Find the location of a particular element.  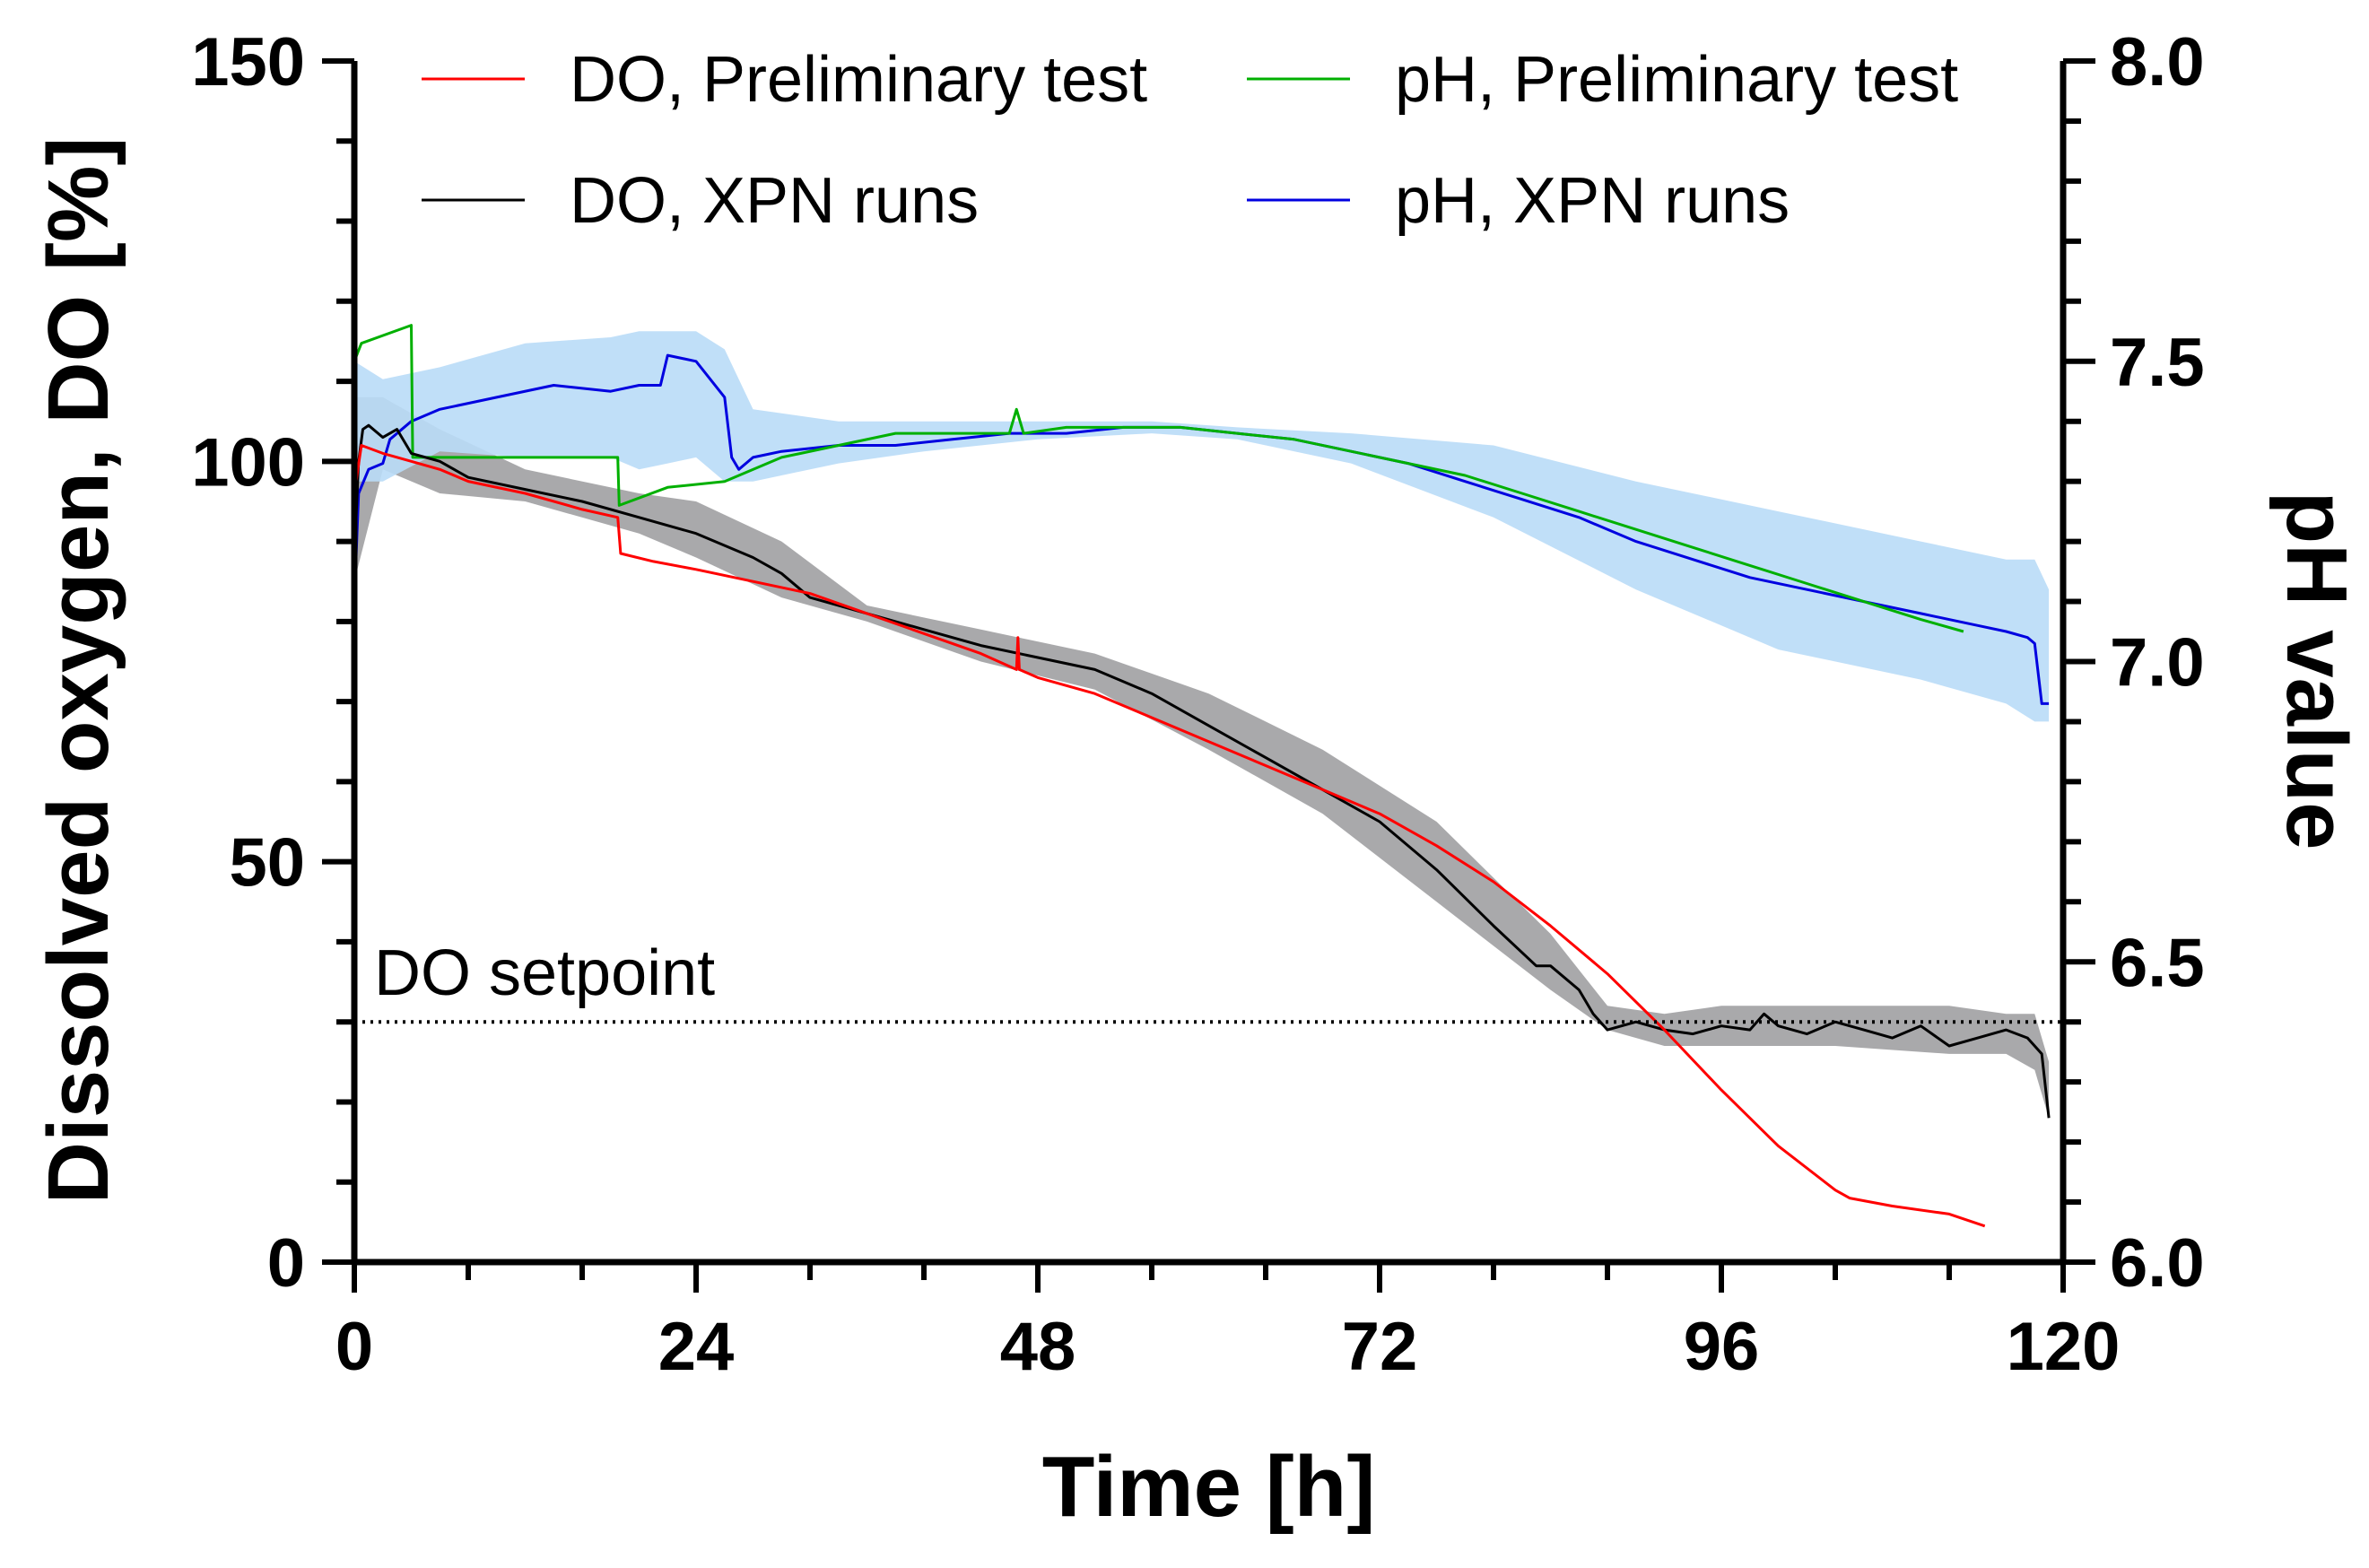

legend-label-ph-preliminary: pH, Preliminary test is located at coordinates (1677, 80).